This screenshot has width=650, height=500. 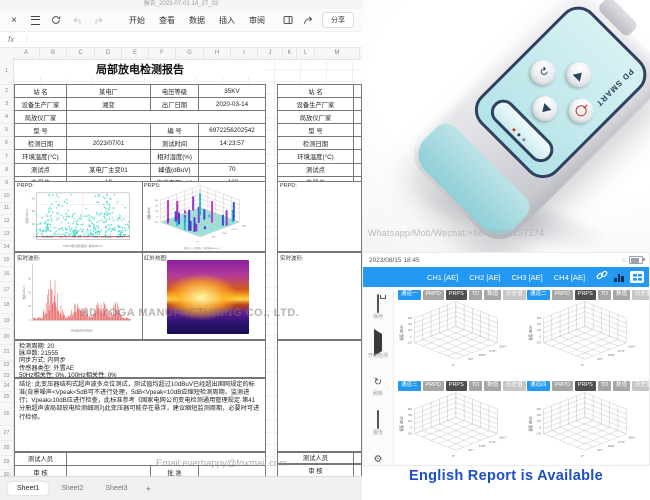 What do you see at coordinates (378, 423) in the screenshot?
I see `sidebar-item-report: 报告` at bounding box center [378, 423].